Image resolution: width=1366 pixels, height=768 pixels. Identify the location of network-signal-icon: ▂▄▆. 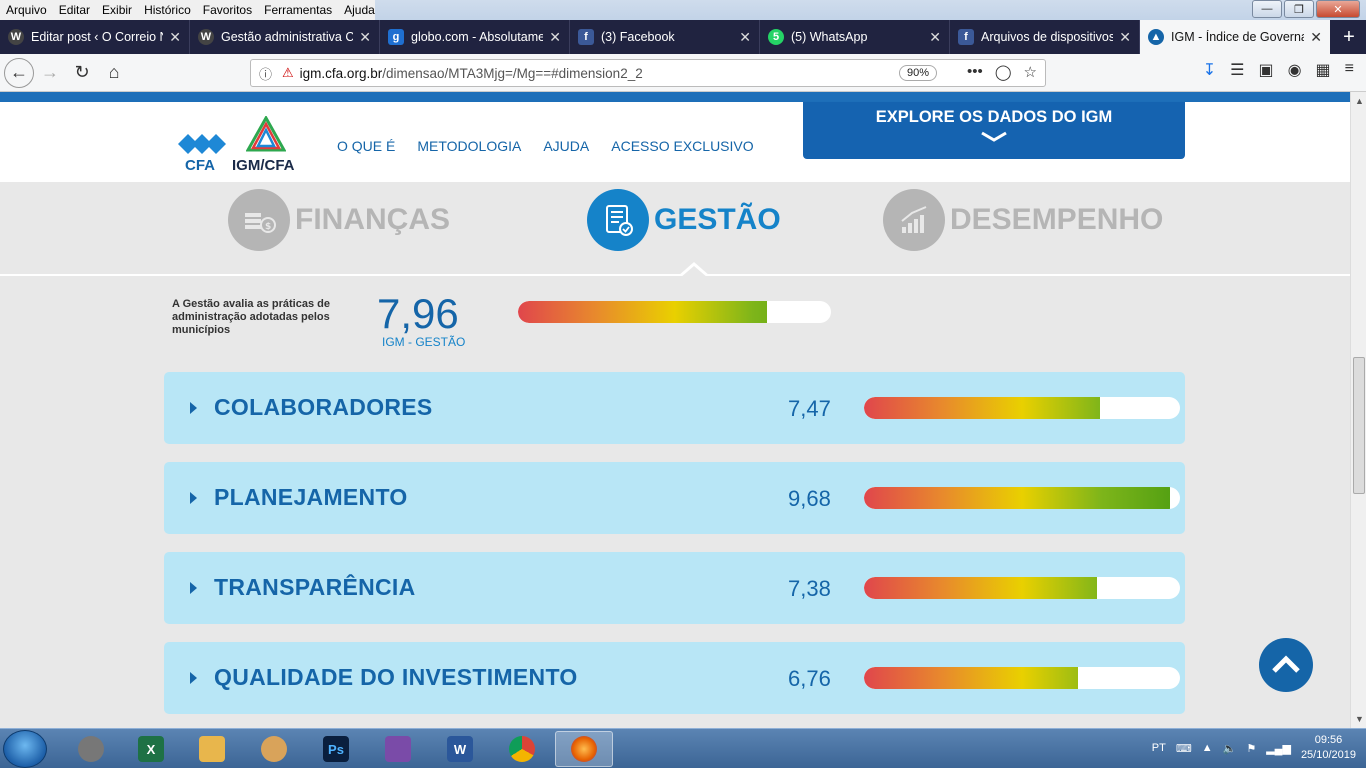
(1278, 748).